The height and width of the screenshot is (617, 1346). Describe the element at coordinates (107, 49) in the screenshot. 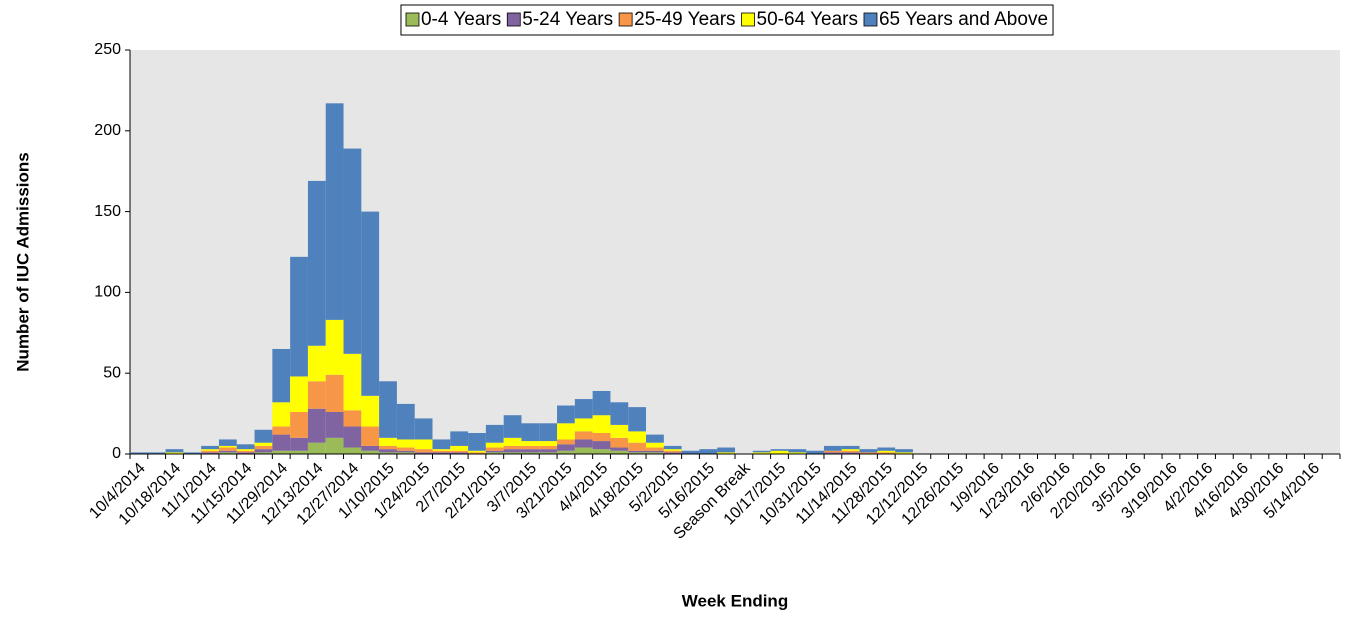

I see `y-tick-label: 250` at that location.